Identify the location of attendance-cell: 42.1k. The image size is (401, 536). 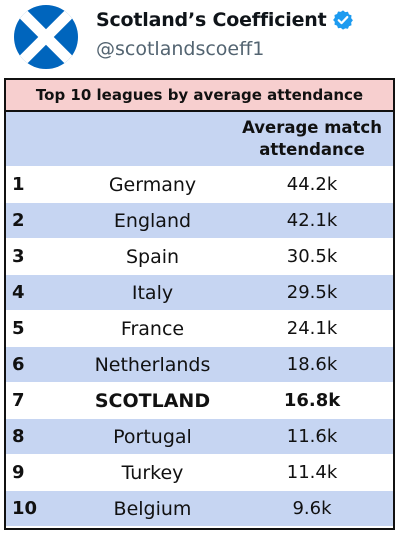
(312, 220).